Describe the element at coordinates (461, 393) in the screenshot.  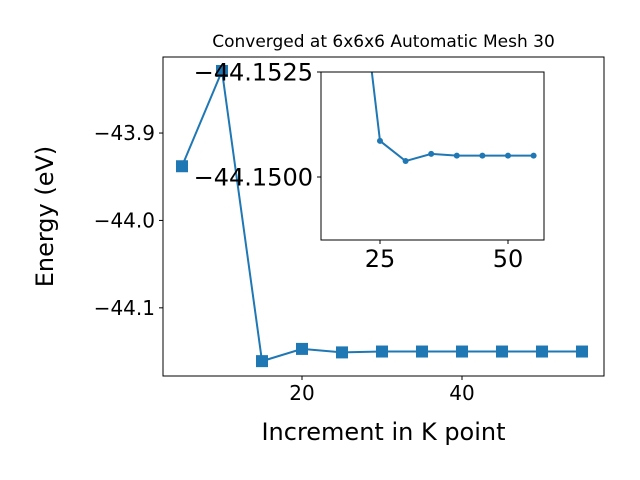
I see `x-tick-label: 40` at that location.